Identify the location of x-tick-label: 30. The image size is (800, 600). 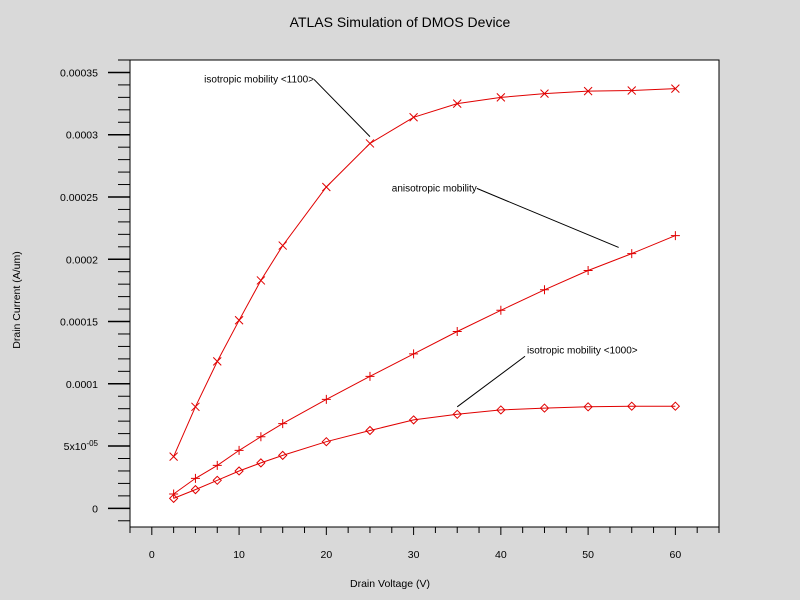
(414, 555).